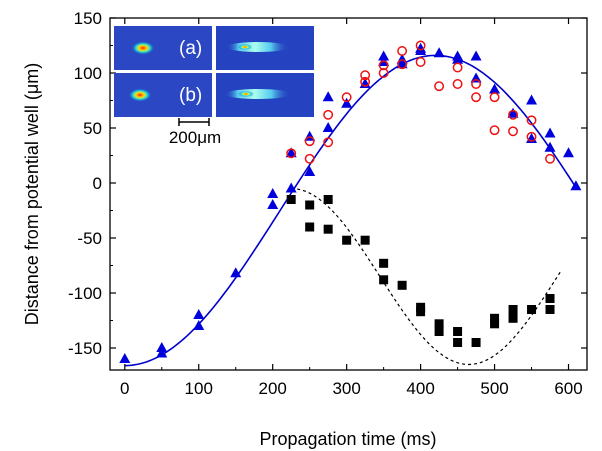  I want to click on scale-bar, so click(194, 122).